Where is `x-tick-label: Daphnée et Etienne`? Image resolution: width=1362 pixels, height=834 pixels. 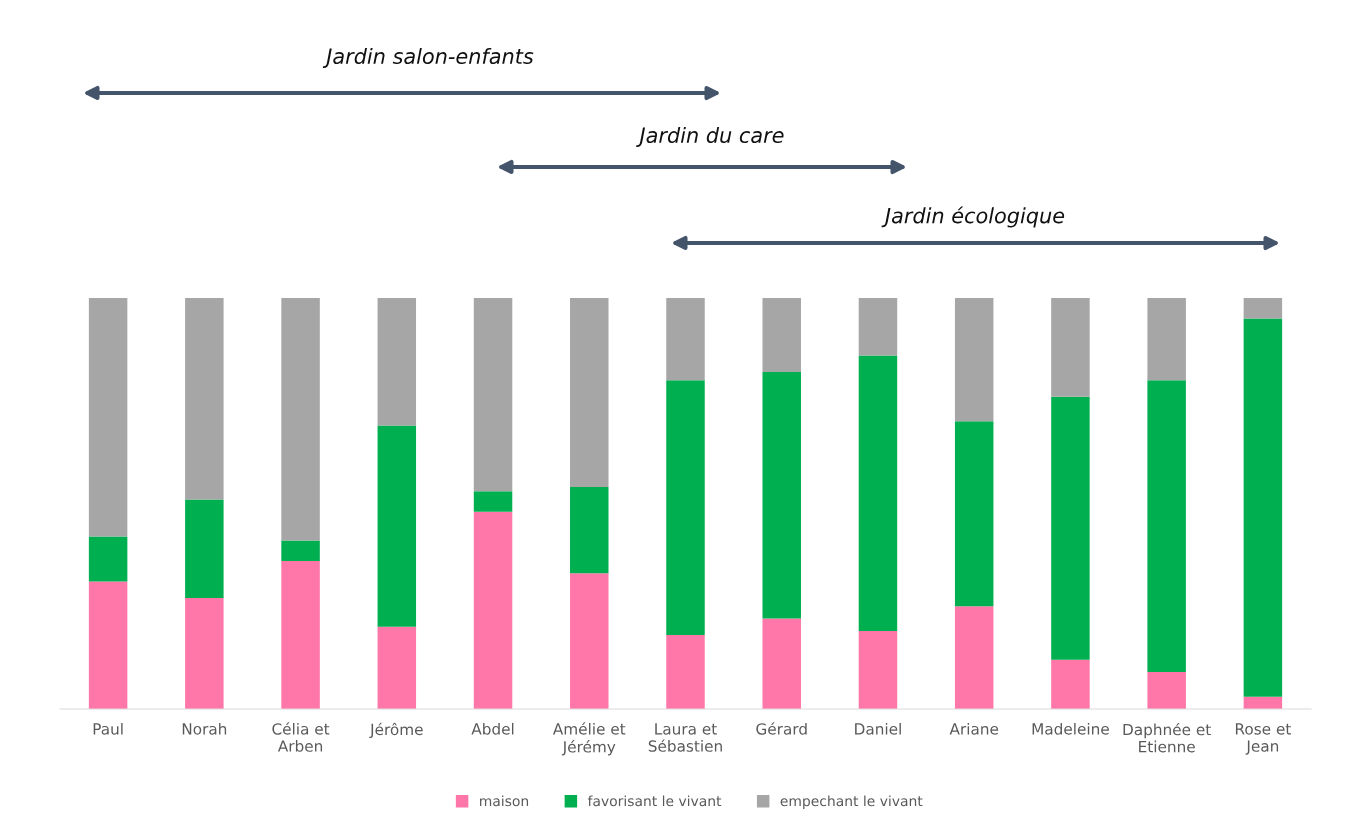 x-tick-label: Daphnée et Etienne is located at coordinates (1167, 737).